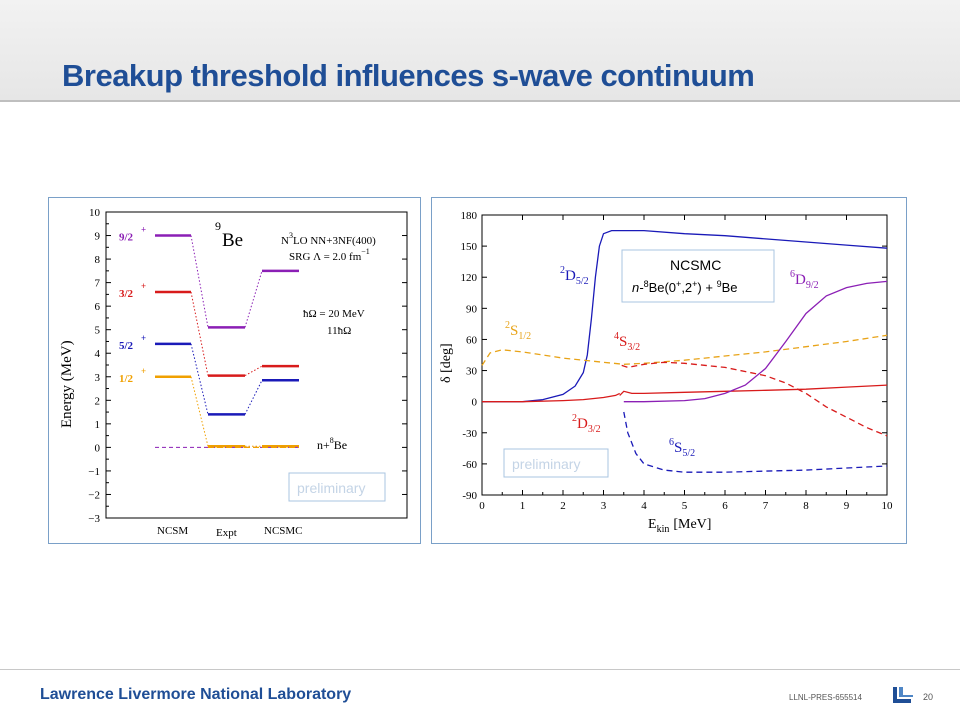 This screenshot has width=960, height=720. What do you see at coordinates (685, 506) in the screenshot?
I see `x-tick-label: 5` at bounding box center [685, 506].